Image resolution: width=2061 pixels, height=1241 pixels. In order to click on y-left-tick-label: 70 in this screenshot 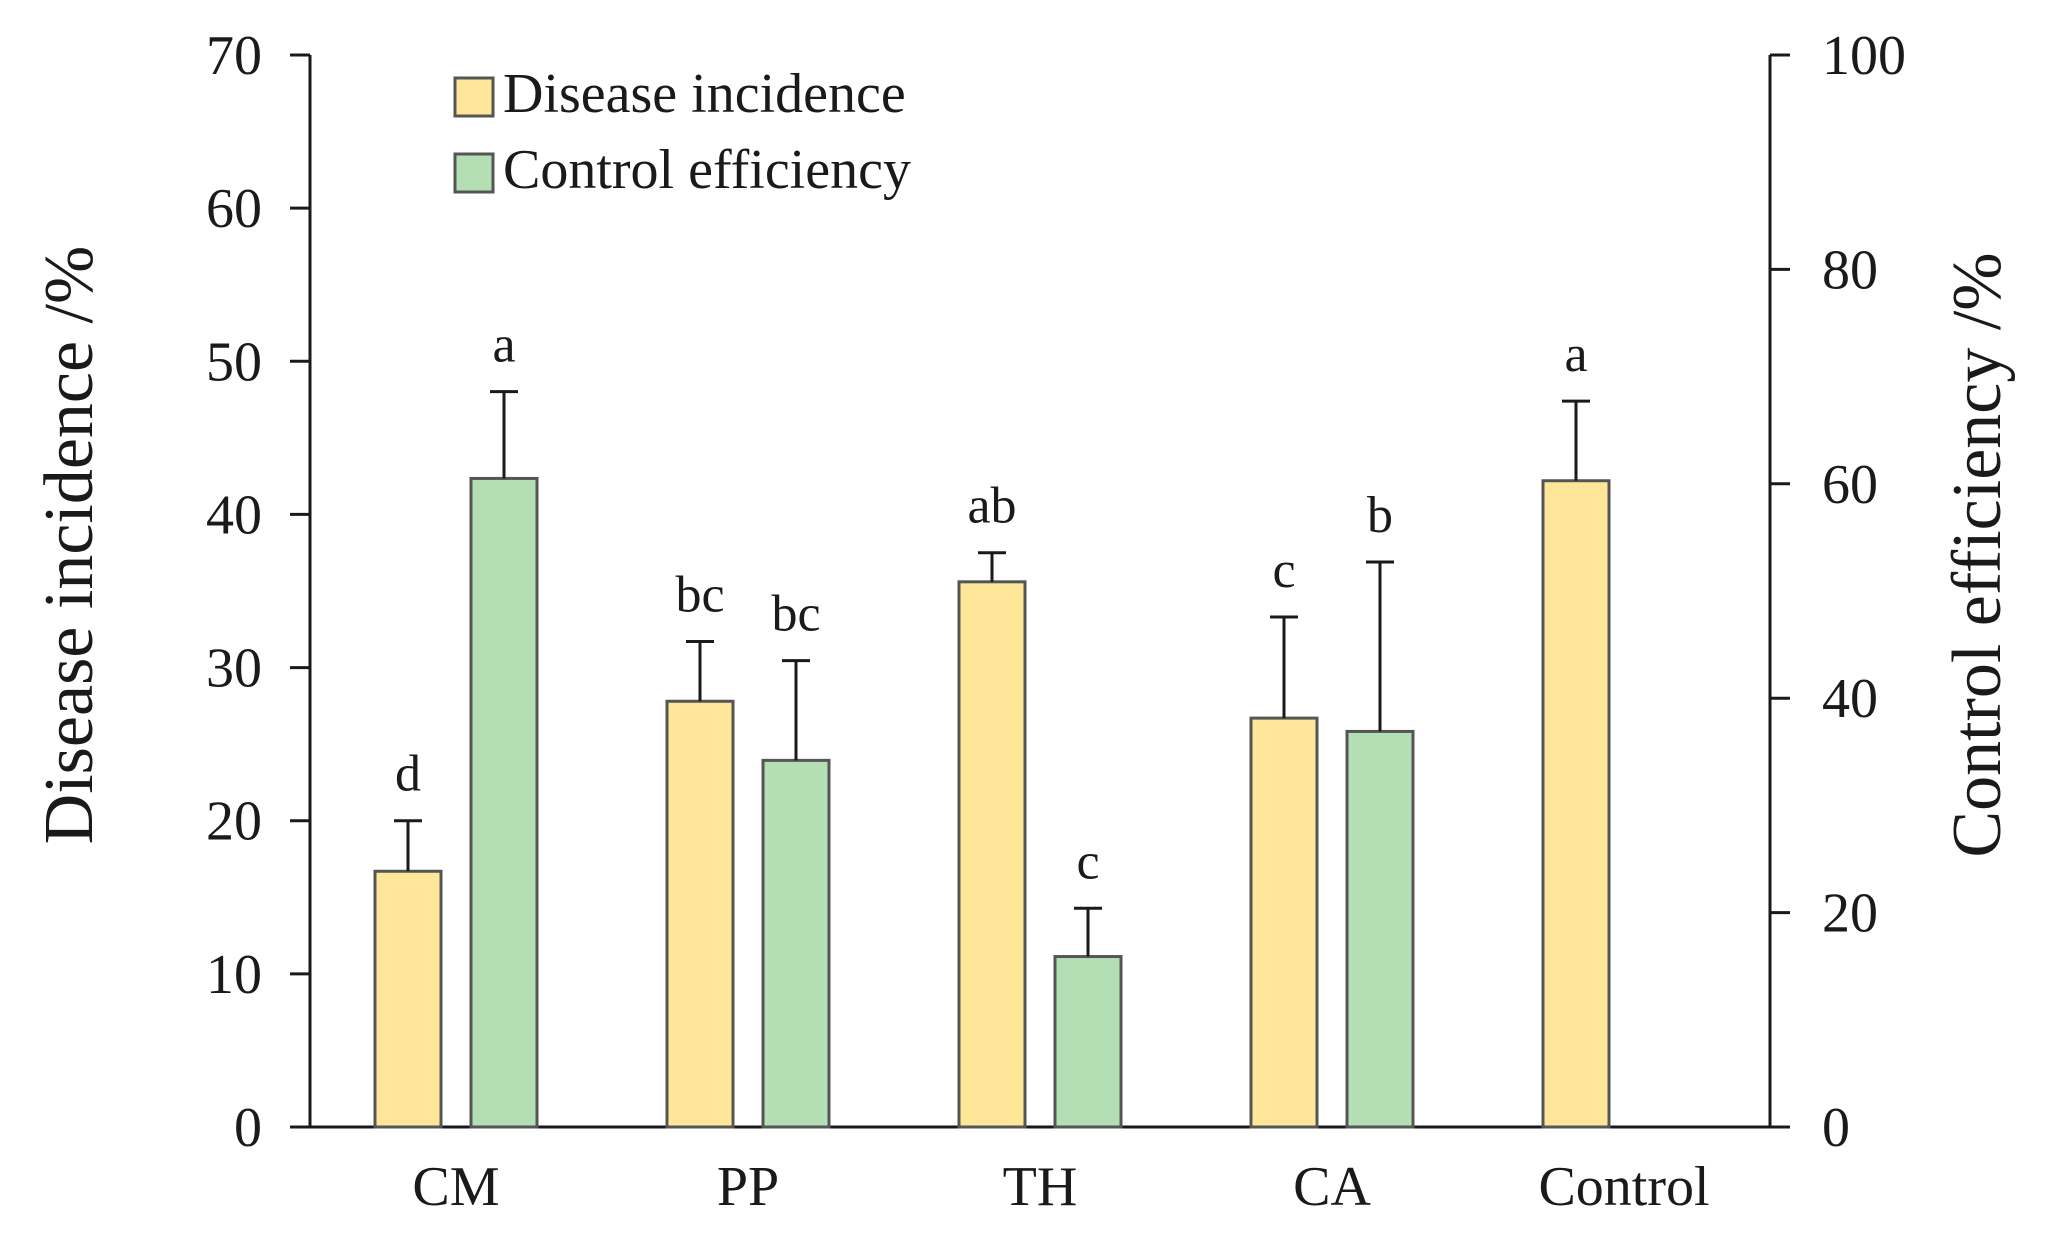, I will do `click(234, 56)`.